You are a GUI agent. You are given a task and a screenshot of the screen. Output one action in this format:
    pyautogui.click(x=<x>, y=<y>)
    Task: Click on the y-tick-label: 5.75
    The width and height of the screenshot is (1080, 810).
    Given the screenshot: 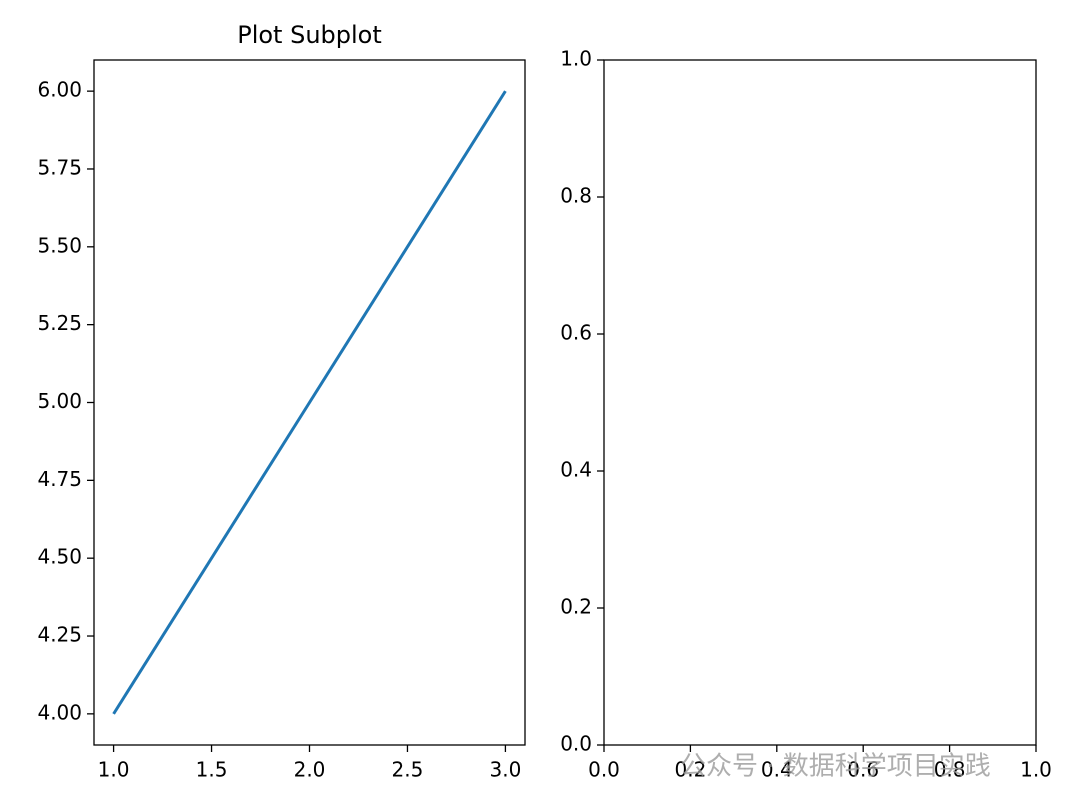 What is the action you would take?
    pyautogui.click(x=59, y=167)
    